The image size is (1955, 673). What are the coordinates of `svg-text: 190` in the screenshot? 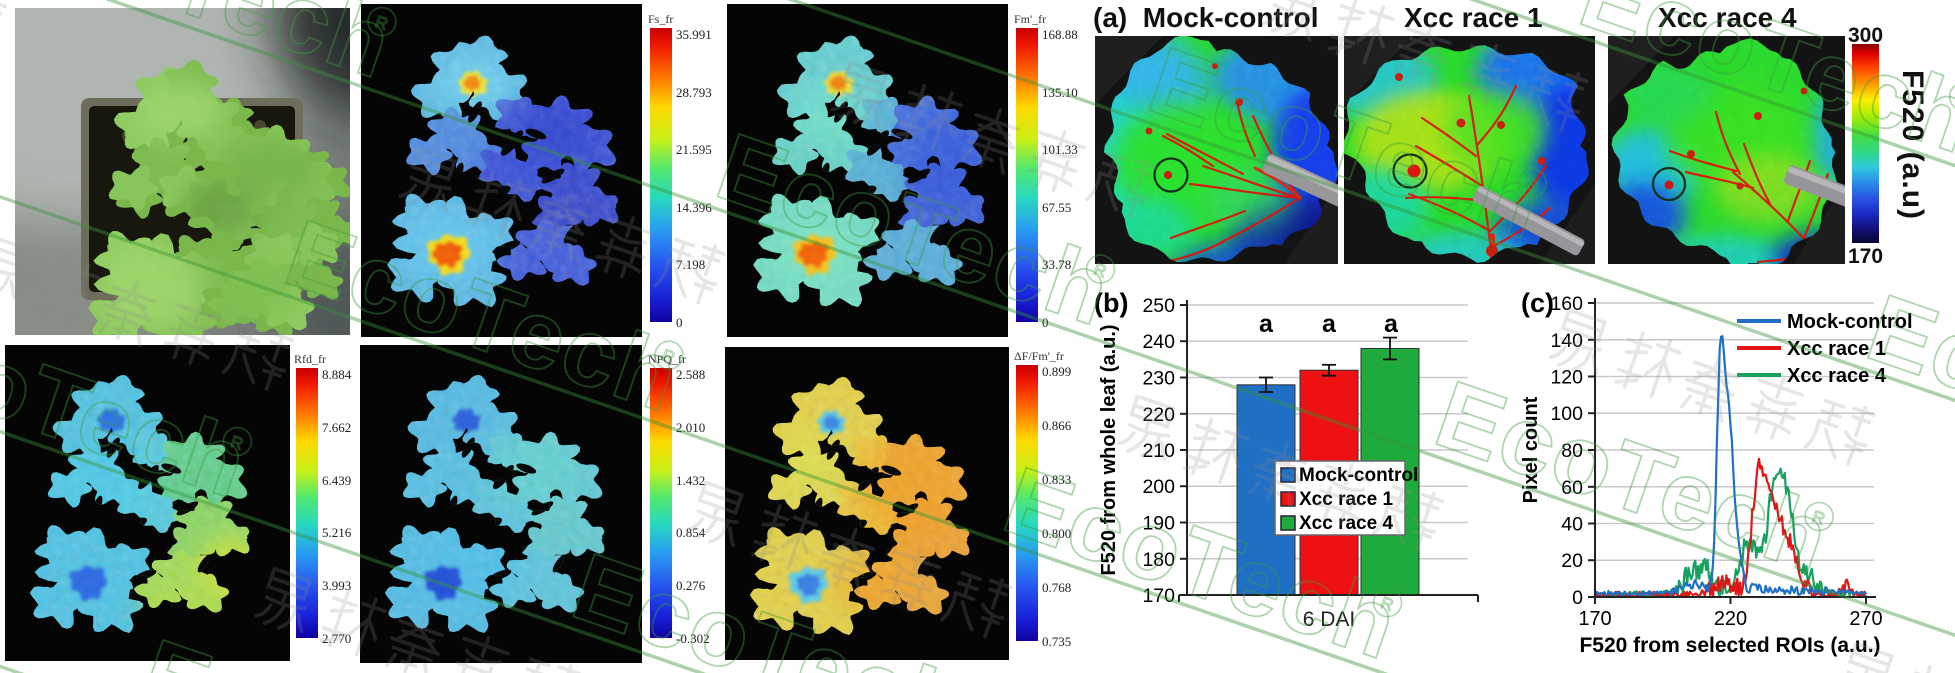 It's located at (1158, 524).